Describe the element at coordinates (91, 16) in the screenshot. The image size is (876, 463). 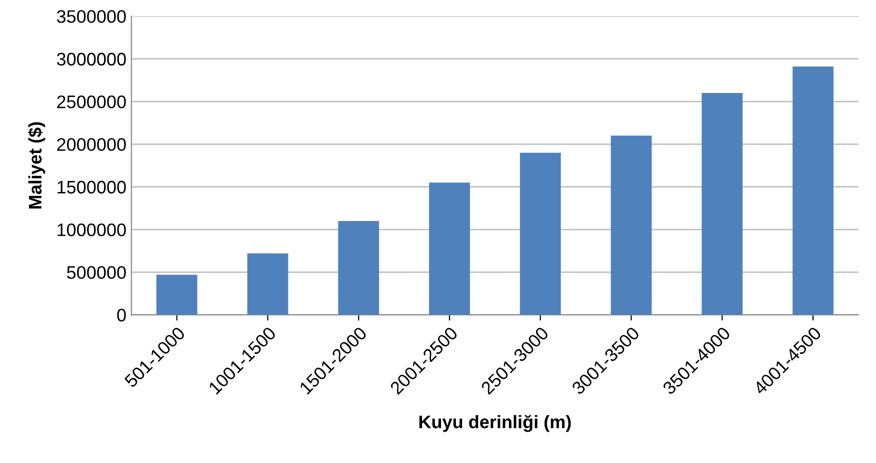
I see `y-tick-label: 3500000` at that location.